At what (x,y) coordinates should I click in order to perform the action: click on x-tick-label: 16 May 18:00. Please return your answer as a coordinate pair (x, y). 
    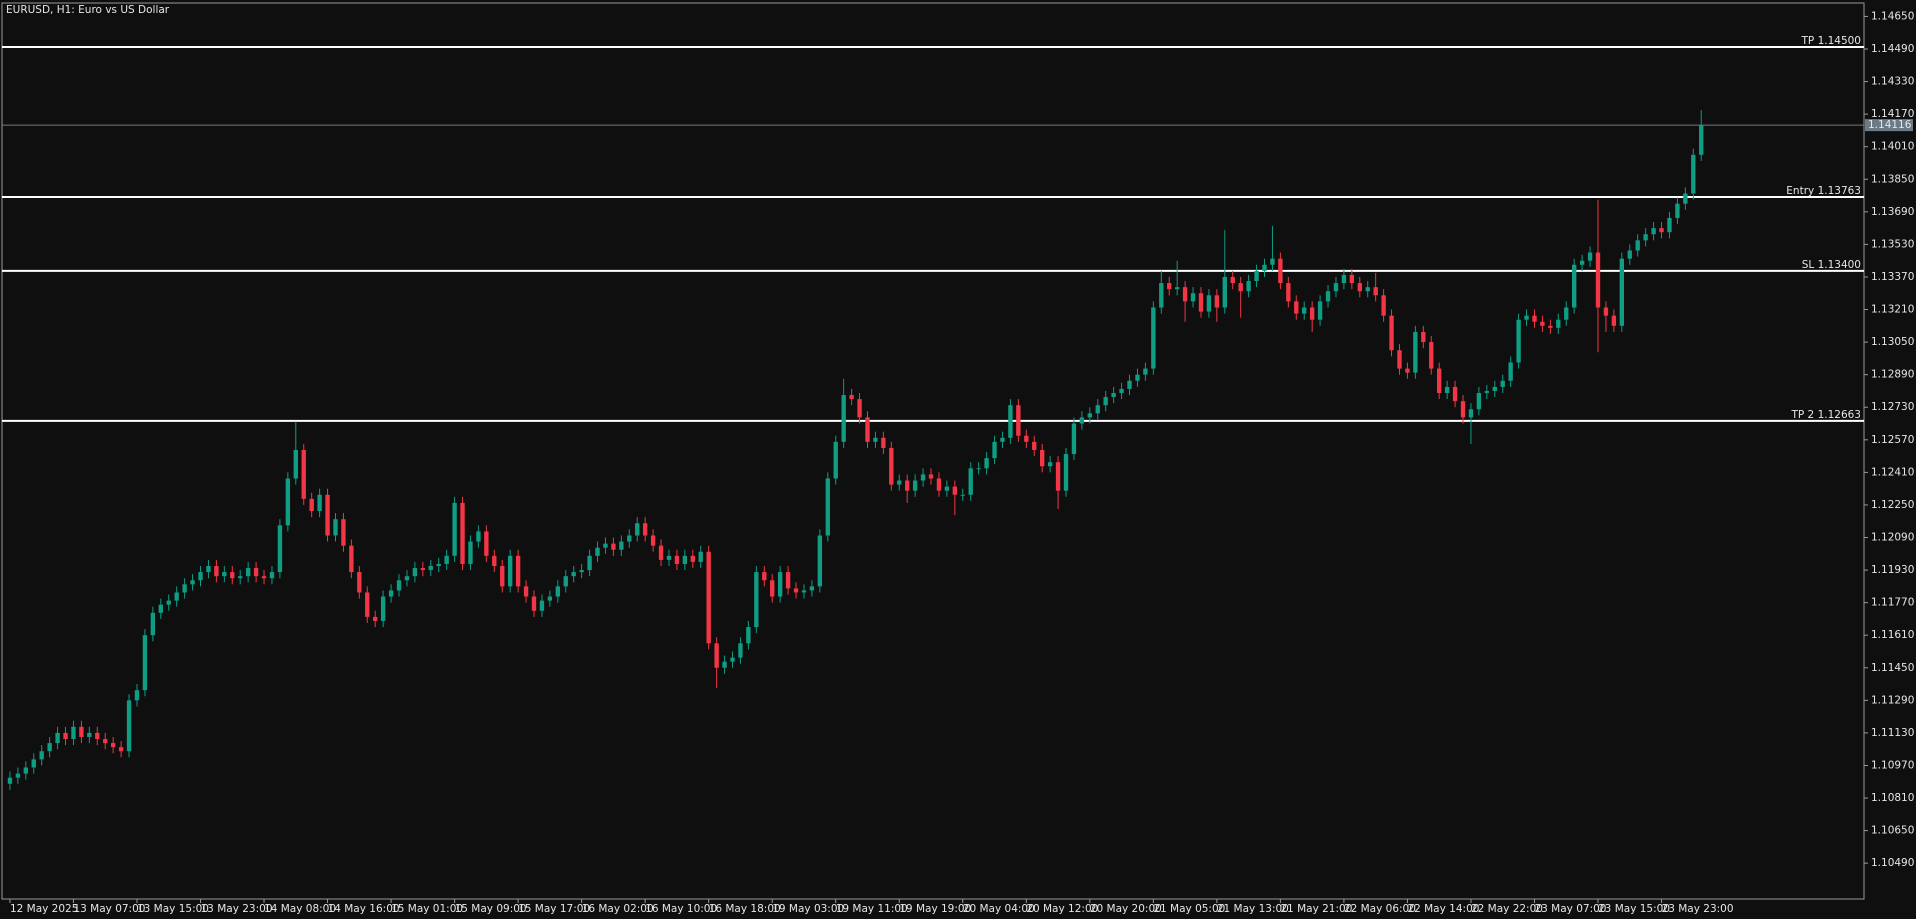
    Looking at the image, I should click on (745, 909).